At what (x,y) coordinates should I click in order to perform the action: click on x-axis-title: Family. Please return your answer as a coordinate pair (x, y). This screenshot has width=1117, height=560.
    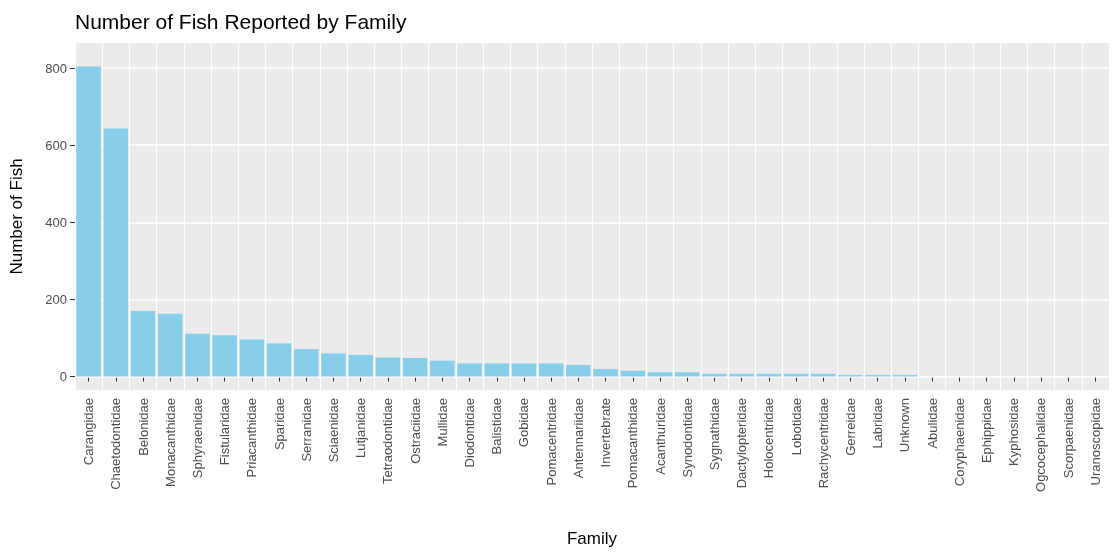
    Looking at the image, I should click on (592, 538).